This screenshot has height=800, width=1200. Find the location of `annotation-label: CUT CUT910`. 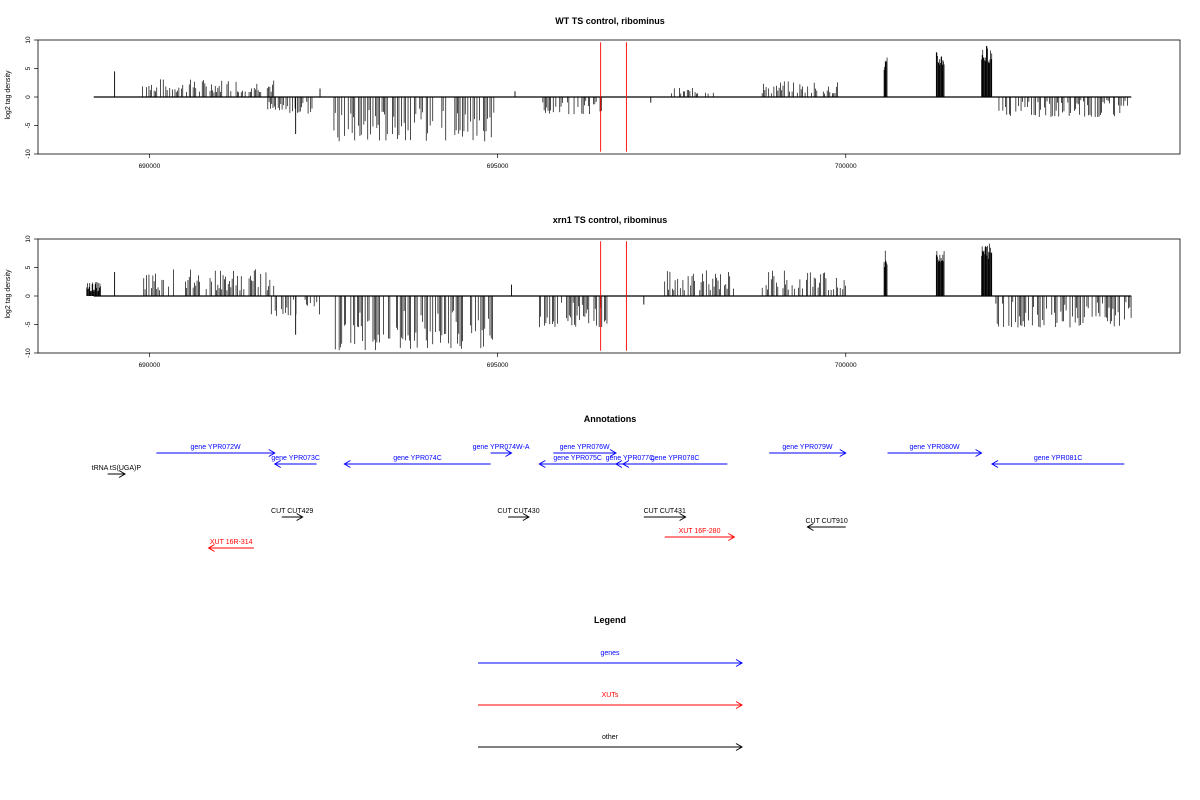

annotation-label: CUT CUT910 is located at coordinates (826, 521).